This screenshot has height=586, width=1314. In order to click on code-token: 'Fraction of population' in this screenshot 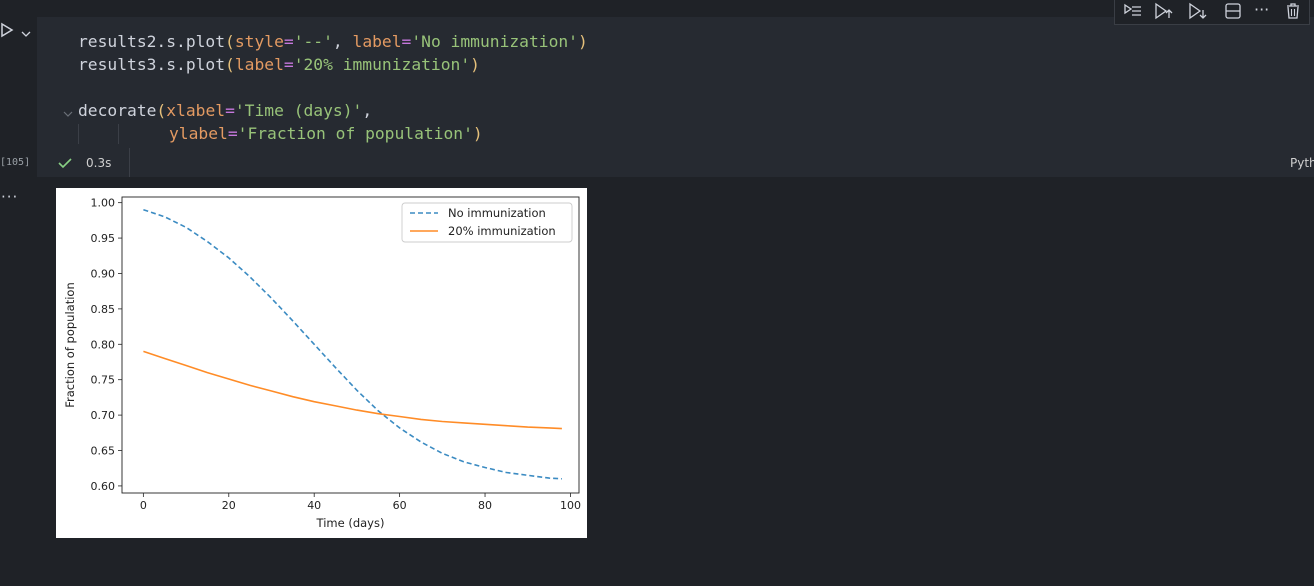, I will do `click(355, 133)`.